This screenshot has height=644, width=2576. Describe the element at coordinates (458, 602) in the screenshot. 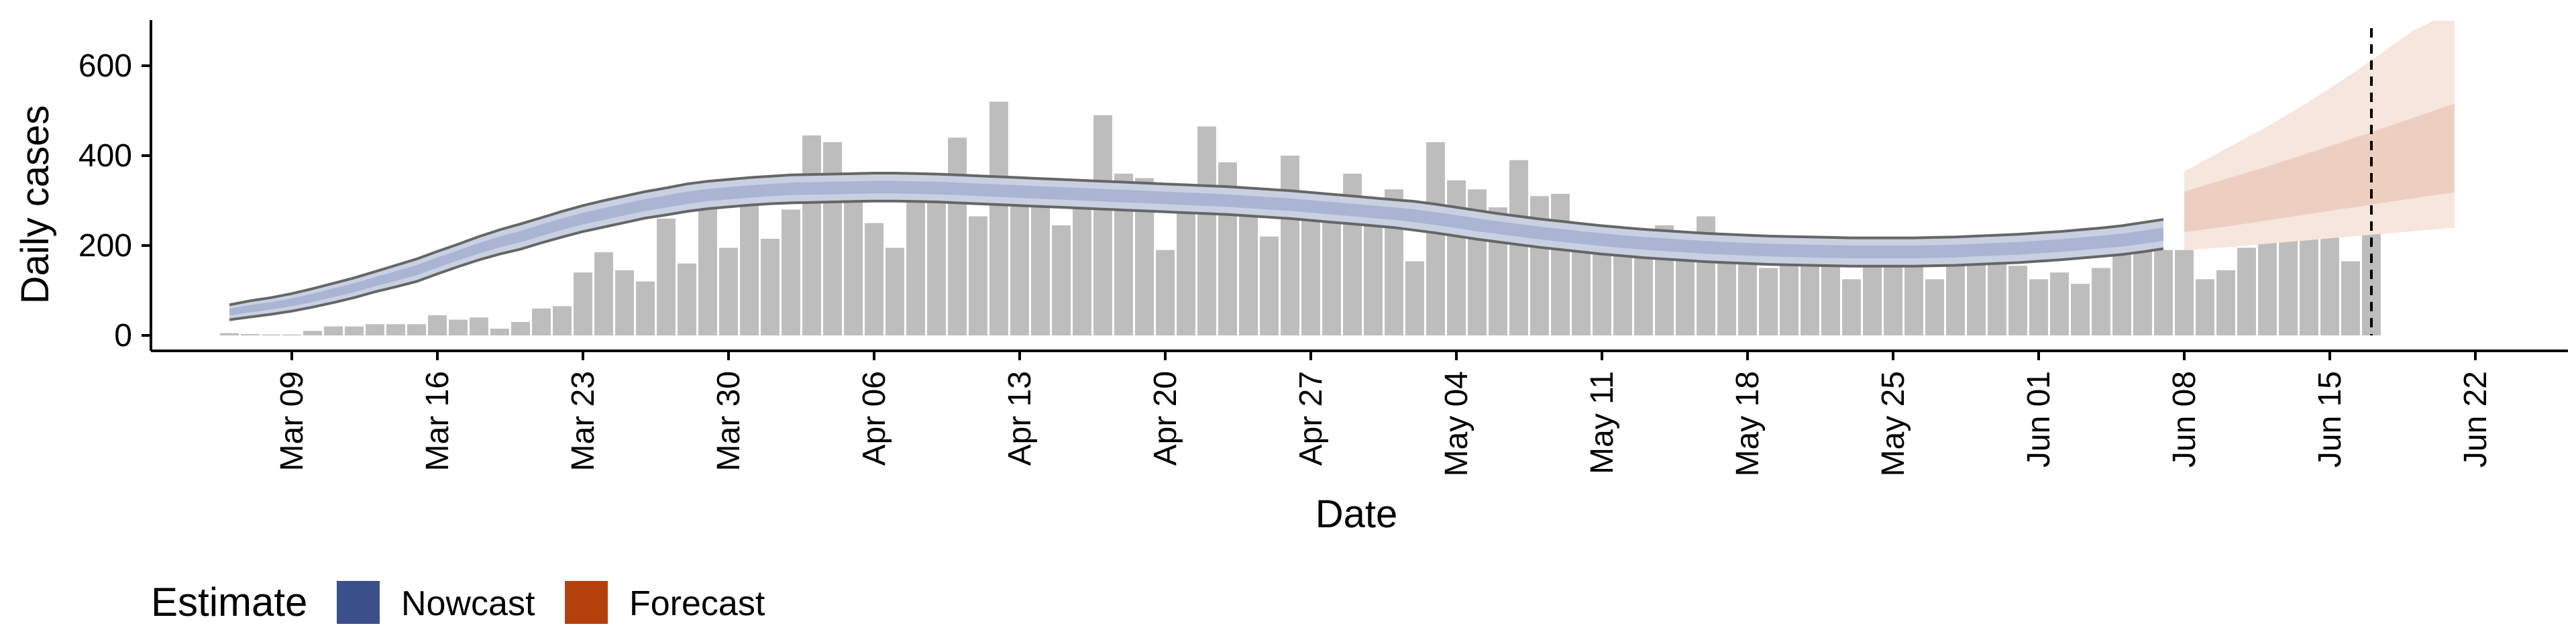

I see `legend: Estimate Nowcast Forecast` at that location.